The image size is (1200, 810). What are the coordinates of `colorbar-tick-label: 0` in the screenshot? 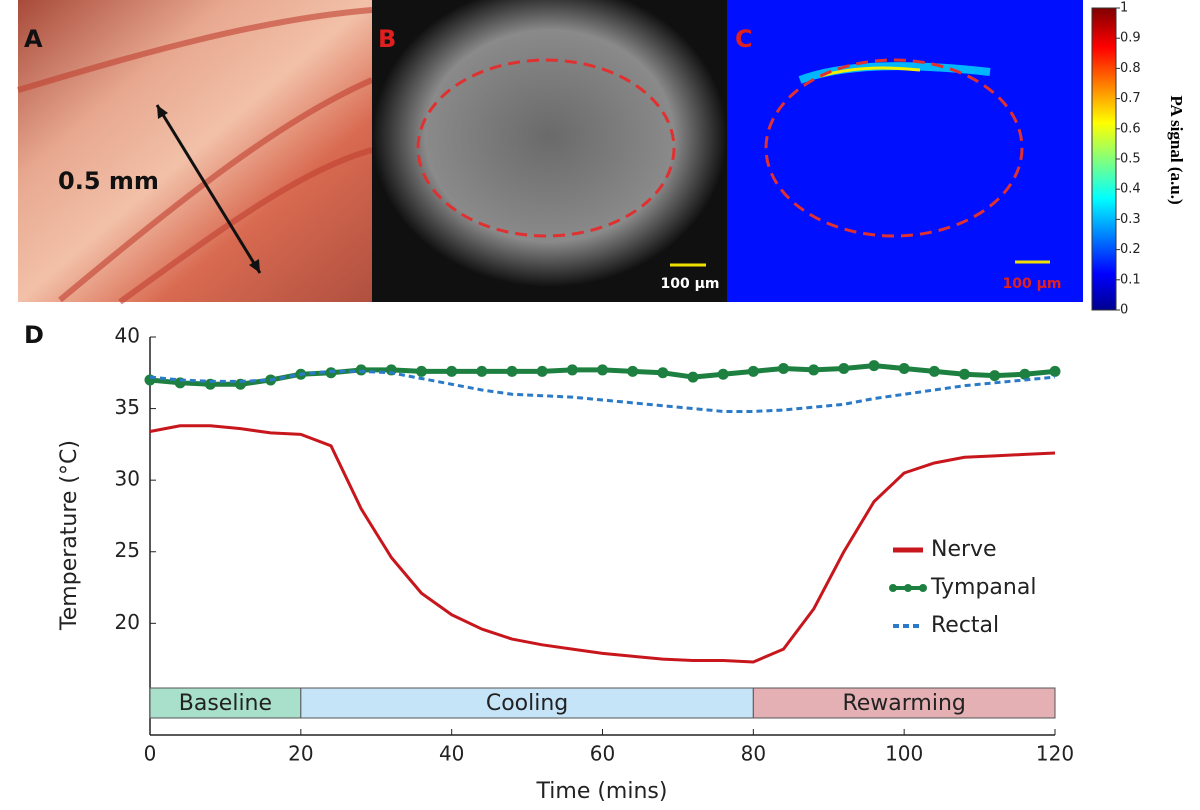 It's located at (1124, 310).